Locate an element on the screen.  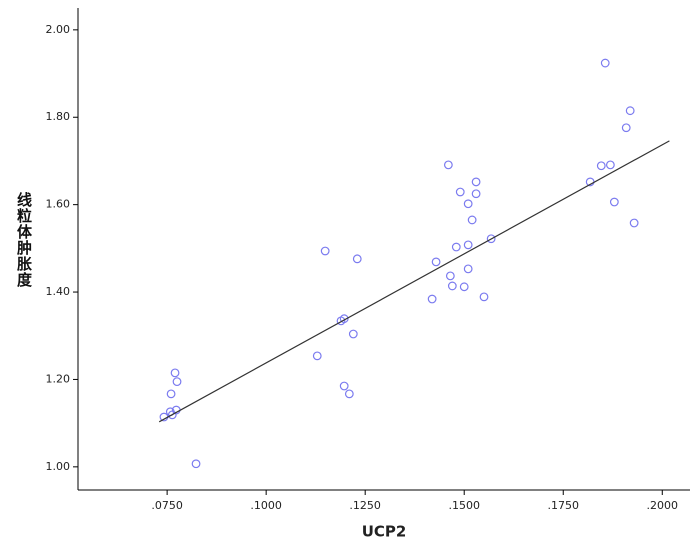
y-tick-label: 2.00 is located at coordinates (58, 29).